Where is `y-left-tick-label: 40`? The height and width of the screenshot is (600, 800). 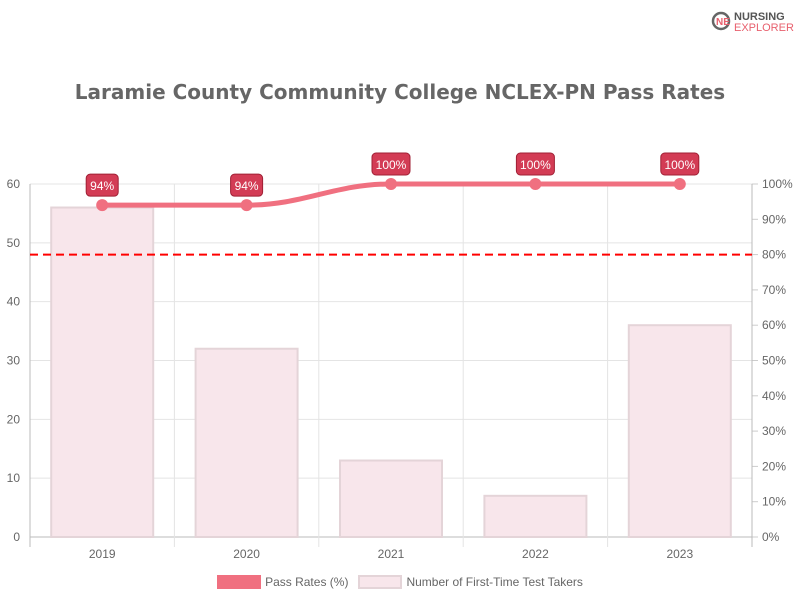
y-left-tick-label: 40 is located at coordinates (14, 302).